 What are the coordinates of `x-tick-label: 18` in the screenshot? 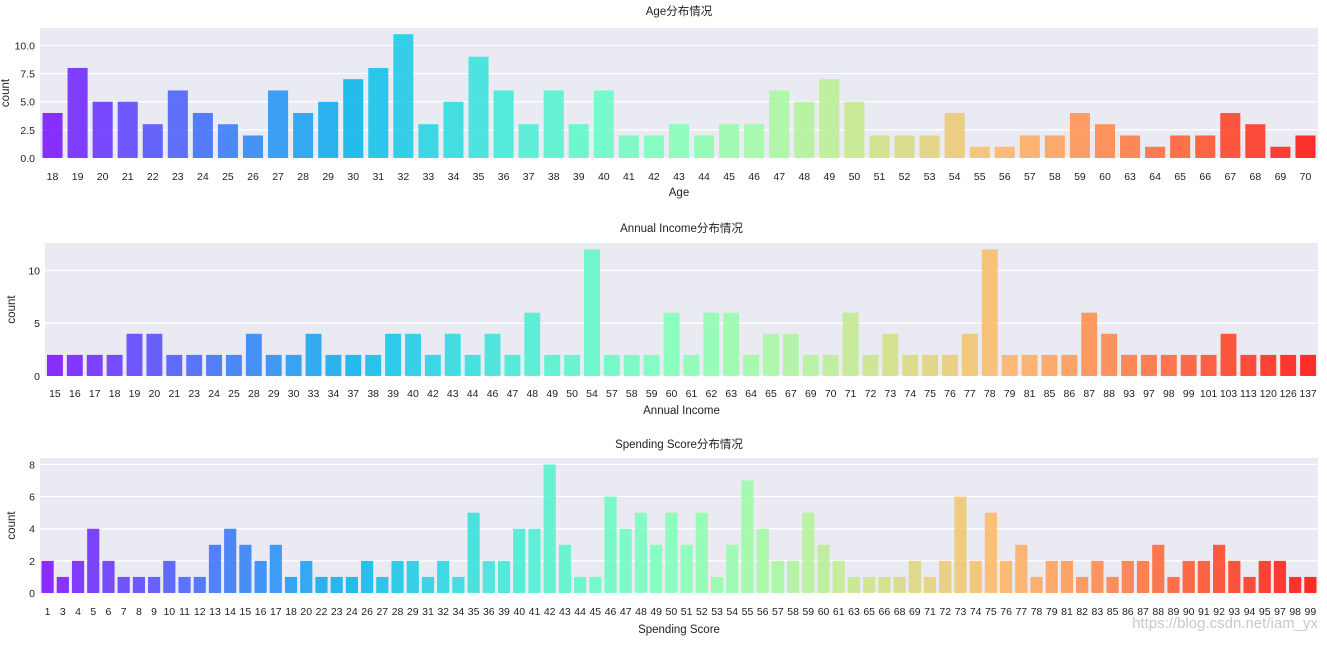 It's located at (53, 177).